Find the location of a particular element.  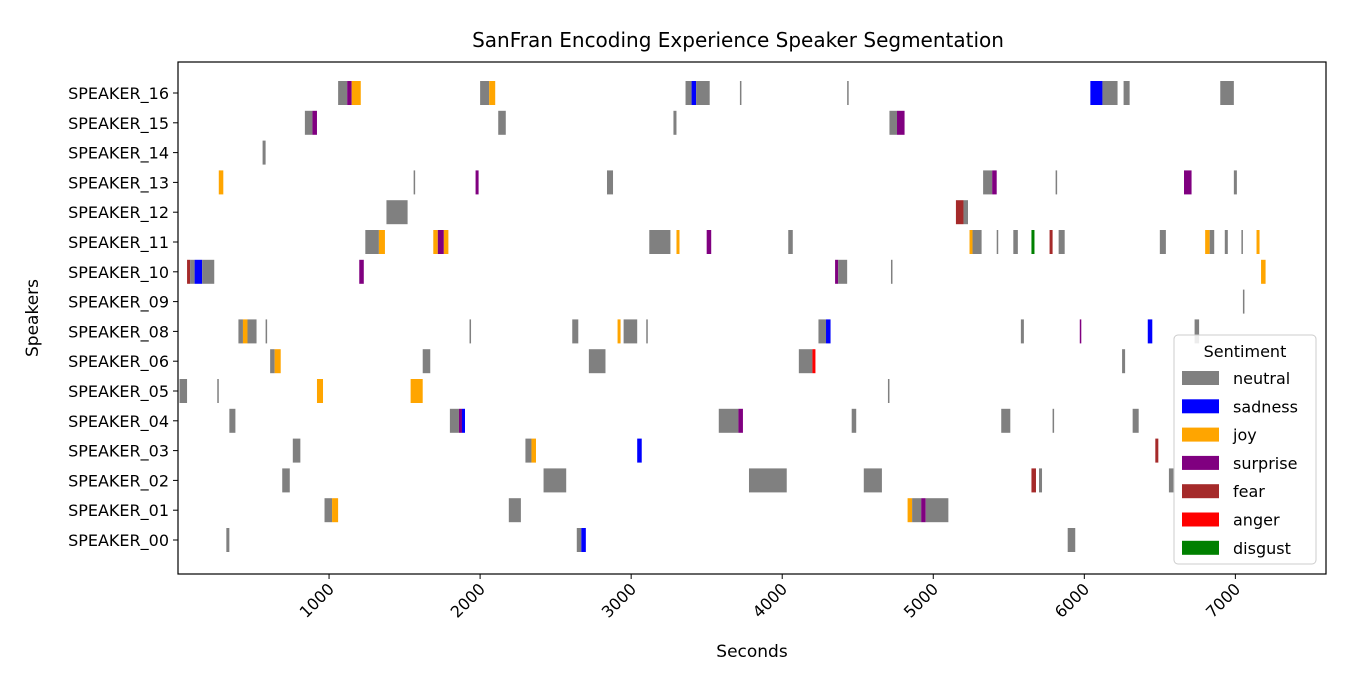

legend-label-surprise: surprise is located at coordinates (1265, 463).